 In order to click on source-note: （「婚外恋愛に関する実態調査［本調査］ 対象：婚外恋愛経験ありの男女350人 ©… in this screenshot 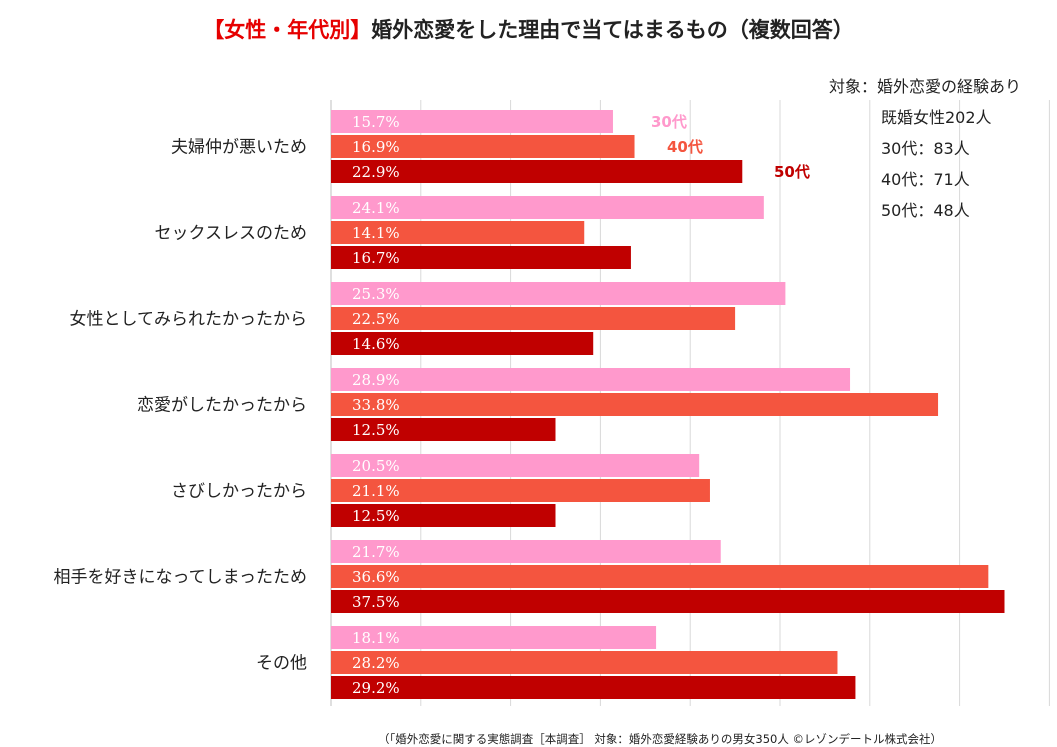, I will do `click(660, 739)`.